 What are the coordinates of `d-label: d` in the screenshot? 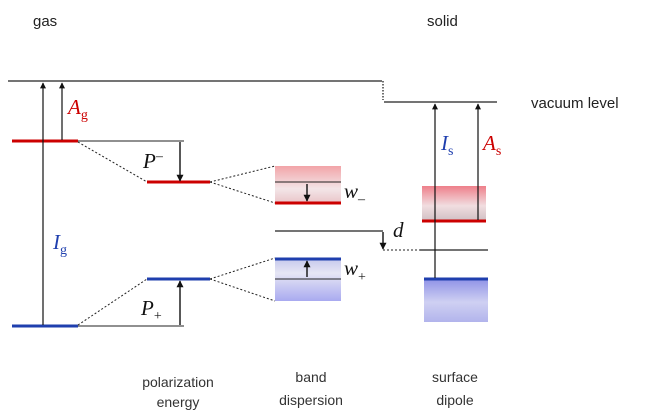 It's located at (398, 230).